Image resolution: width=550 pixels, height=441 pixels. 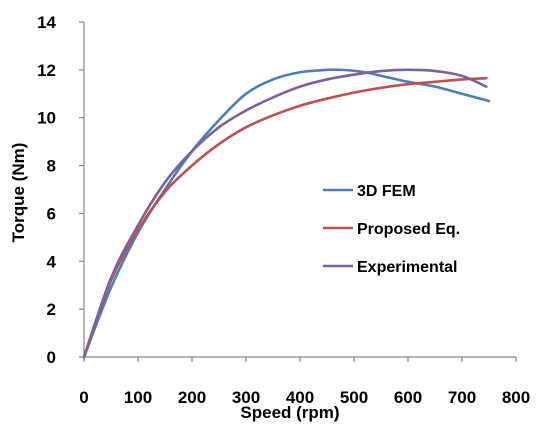 What do you see at coordinates (408, 397) in the screenshot?
I see `x-tick-label: 600` at bounding box center [408, 397].